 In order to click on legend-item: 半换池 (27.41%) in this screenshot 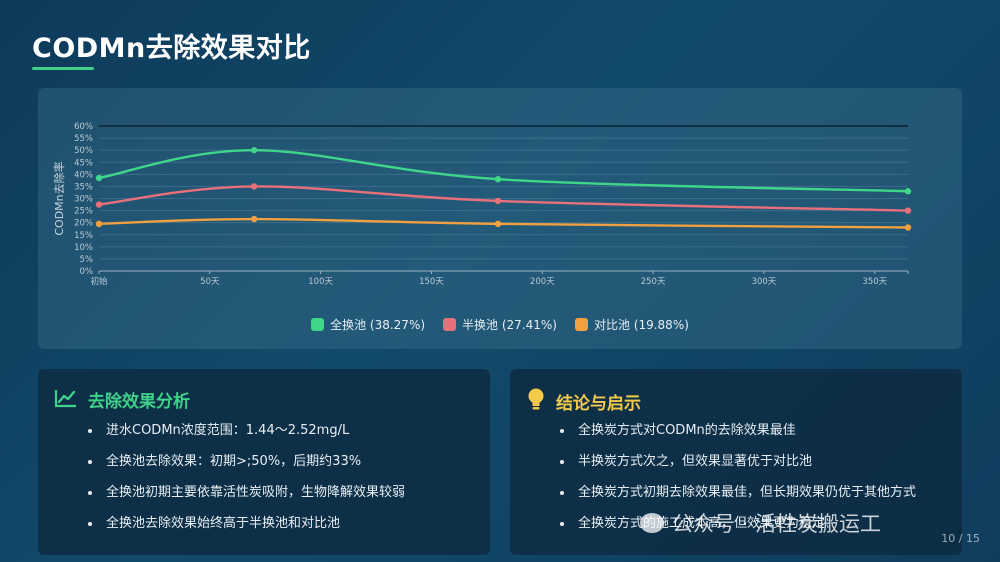, I will do `click(500, 324)`.